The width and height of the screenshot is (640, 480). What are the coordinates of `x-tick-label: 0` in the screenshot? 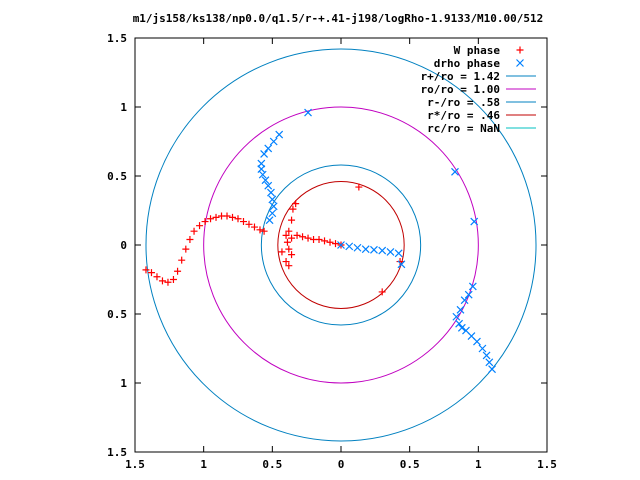 It's located at (341, 464).